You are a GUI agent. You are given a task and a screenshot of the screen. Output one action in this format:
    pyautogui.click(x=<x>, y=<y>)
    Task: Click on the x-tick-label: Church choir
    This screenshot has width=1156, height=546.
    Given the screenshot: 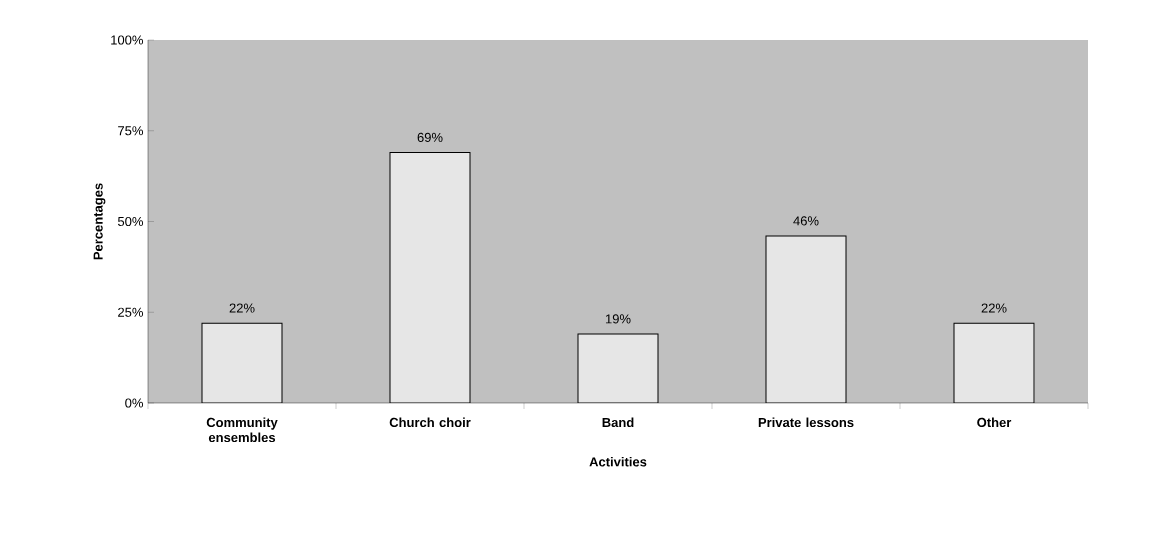 What is the action you would take?
    pyautogui.click(x=430, y=422)
    